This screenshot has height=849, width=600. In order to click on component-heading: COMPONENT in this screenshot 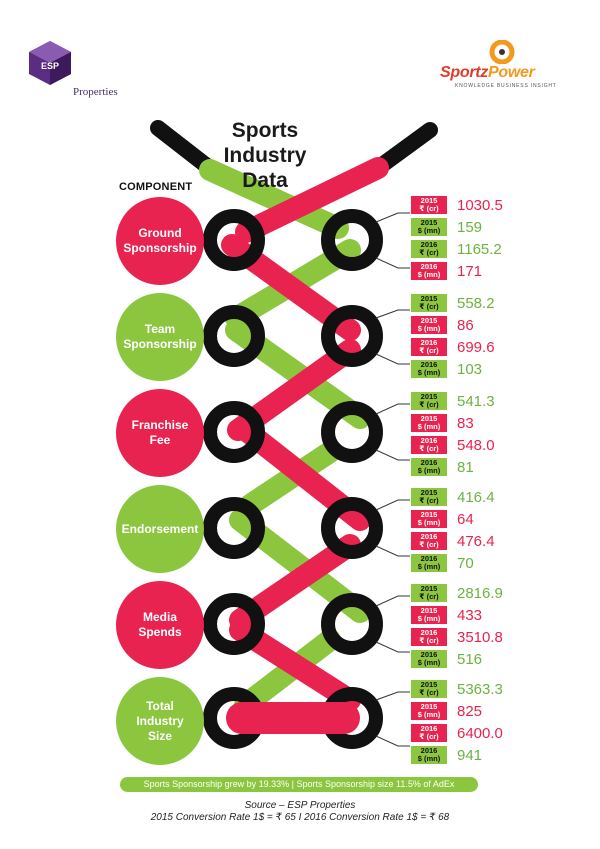, I will do `click(156, 187)`.